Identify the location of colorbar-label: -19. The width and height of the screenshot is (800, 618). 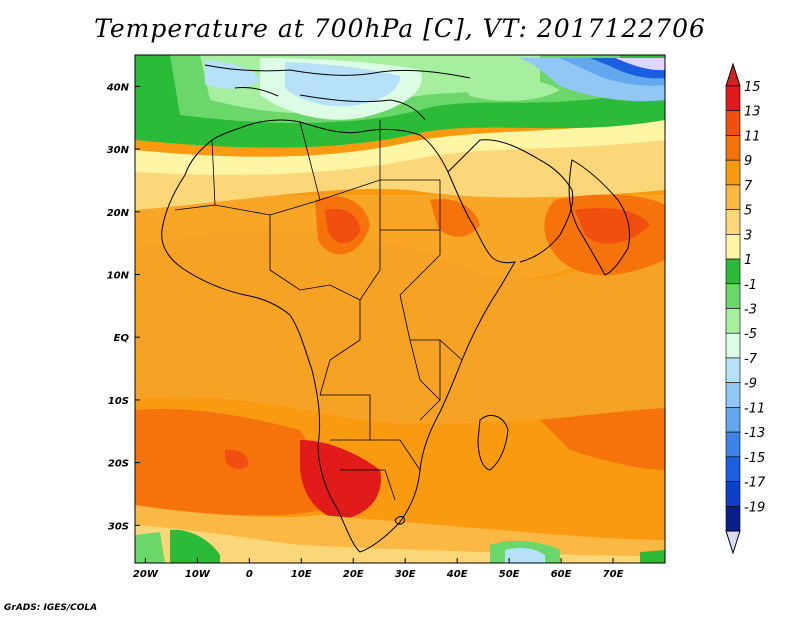
(754, 507).